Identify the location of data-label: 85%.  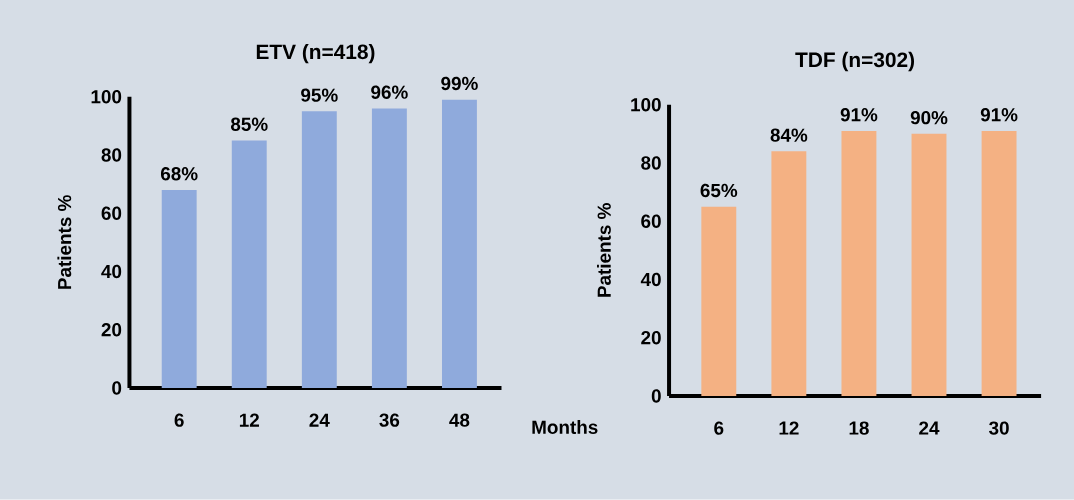
(249, 124).